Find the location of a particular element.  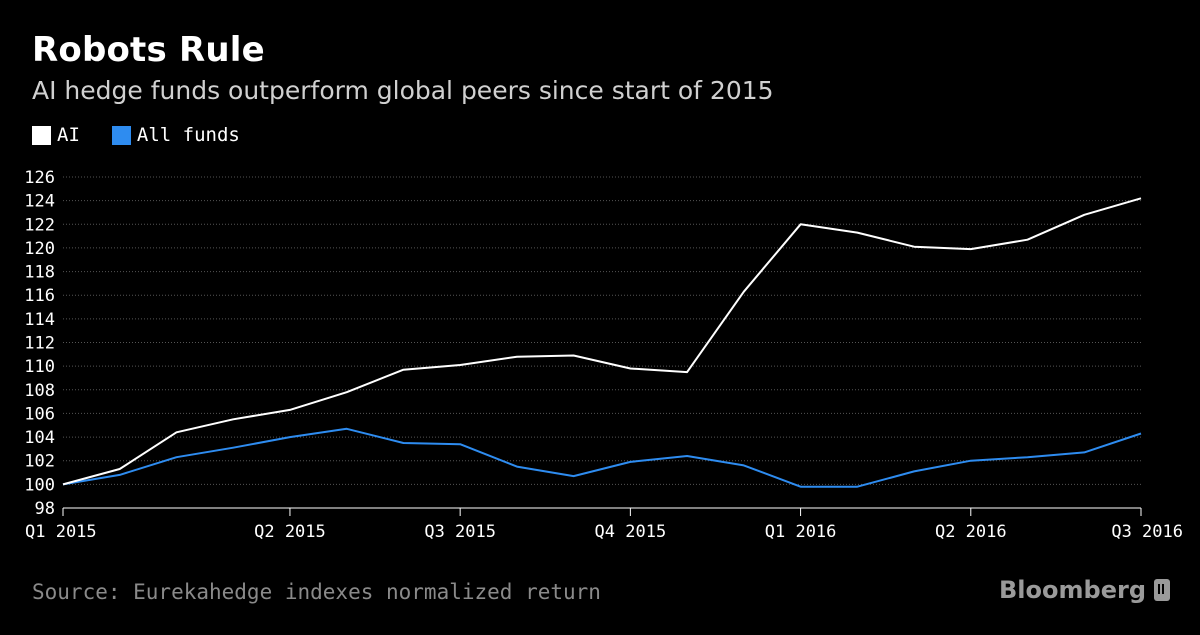

brand-logo: Bloomberg is located at coordinates (1084, 590).